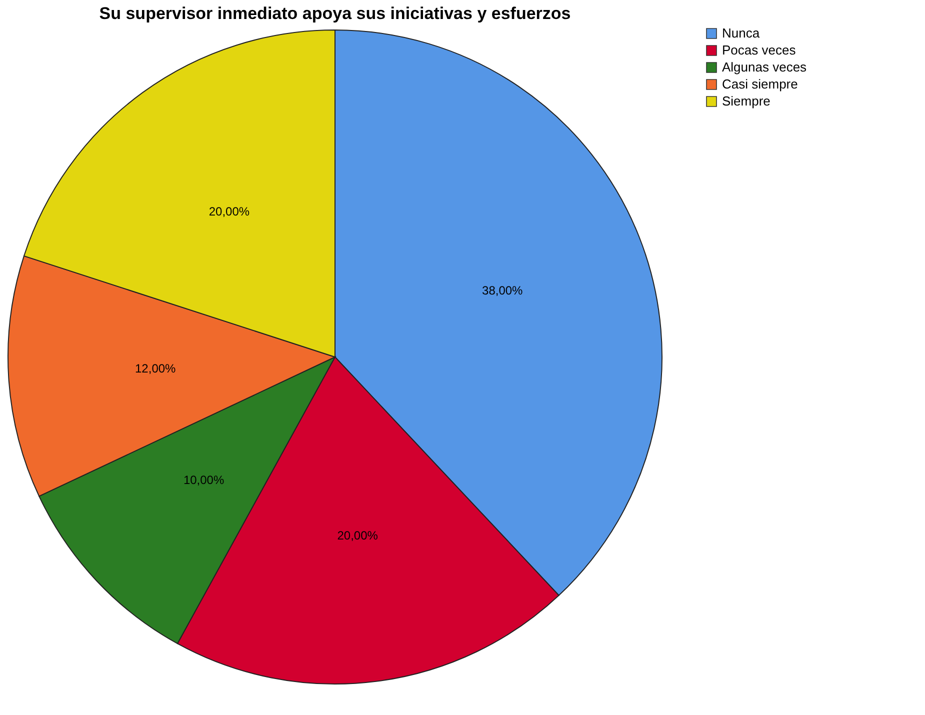 The image size is (925, 715). I want to click on legend-label: Casi siempre, so click(760, 84).